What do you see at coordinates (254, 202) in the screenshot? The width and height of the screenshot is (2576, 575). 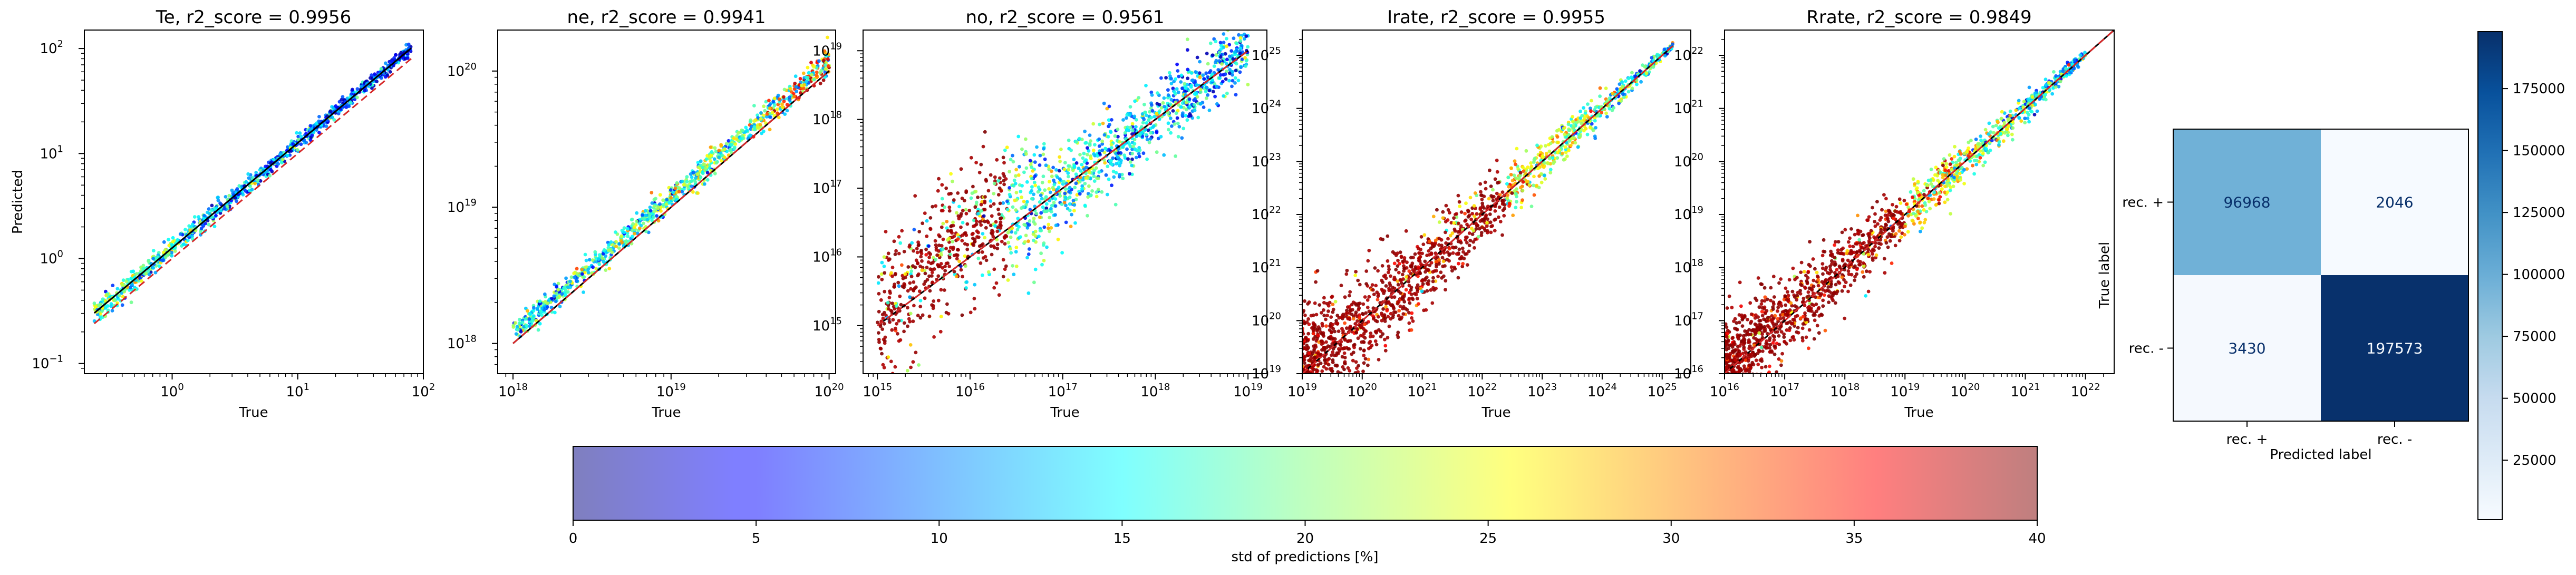 I see `axes-frame` at bounding box center [254, 202].